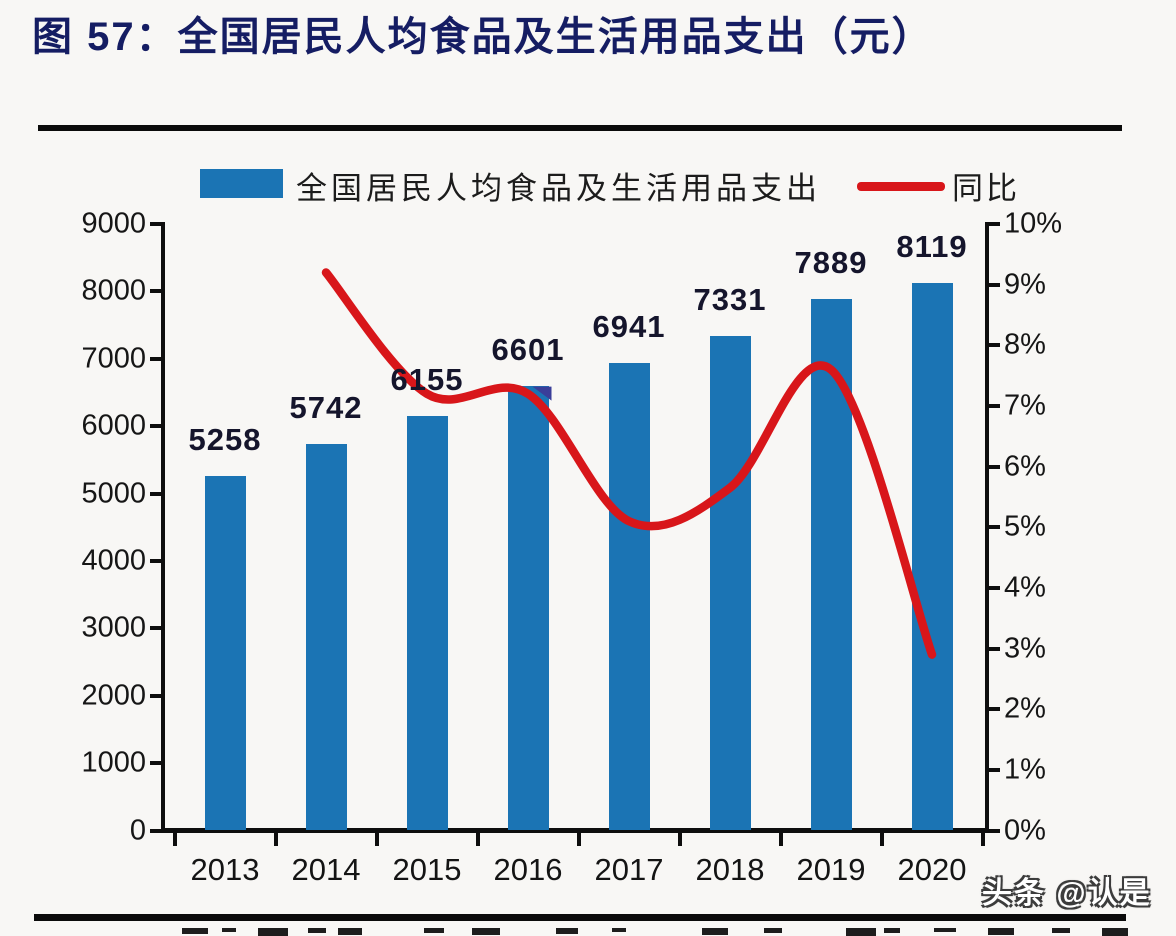 The height and width of the screenshot is (936, 1176). What do you see at coordinates (1025, 526) in the screenshot?
I see `right-axis-label: 5%` at bounding box center [1025, 526].